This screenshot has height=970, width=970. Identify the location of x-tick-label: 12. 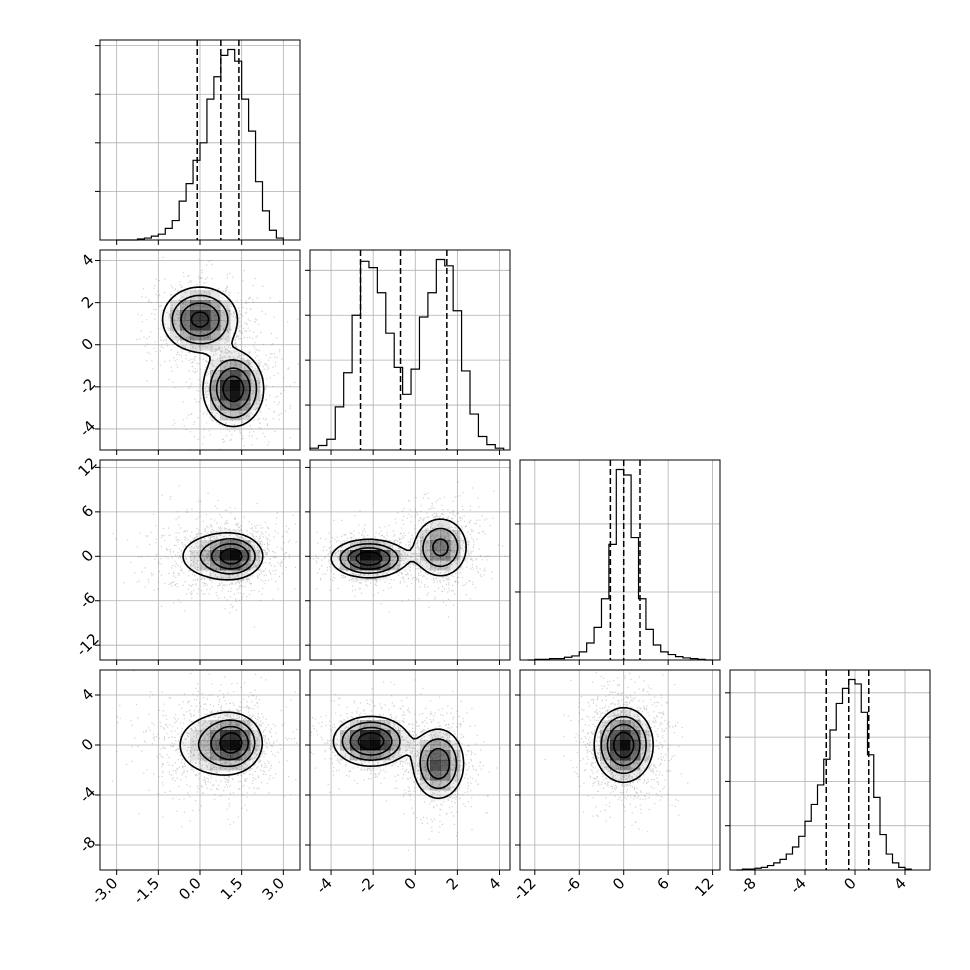
(704, 887).